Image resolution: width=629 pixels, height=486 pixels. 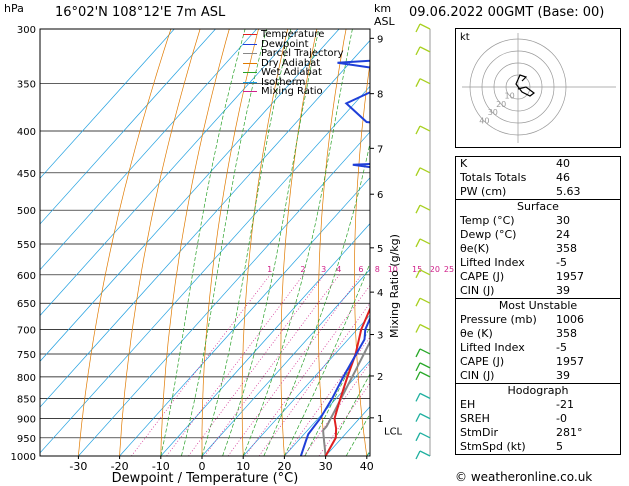 I want to click on pressure-tick-label: 550, so click(x=26, y=245).